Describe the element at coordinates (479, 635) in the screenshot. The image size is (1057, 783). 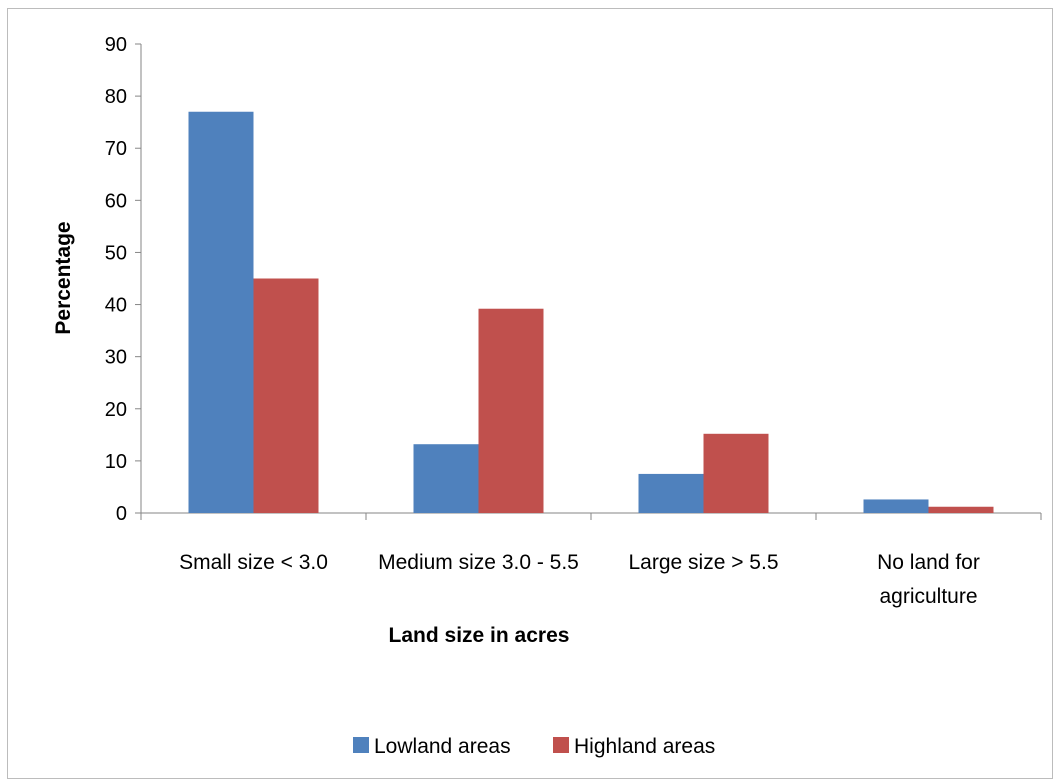
I see `x-axis-title: Land size in acres` at that location.